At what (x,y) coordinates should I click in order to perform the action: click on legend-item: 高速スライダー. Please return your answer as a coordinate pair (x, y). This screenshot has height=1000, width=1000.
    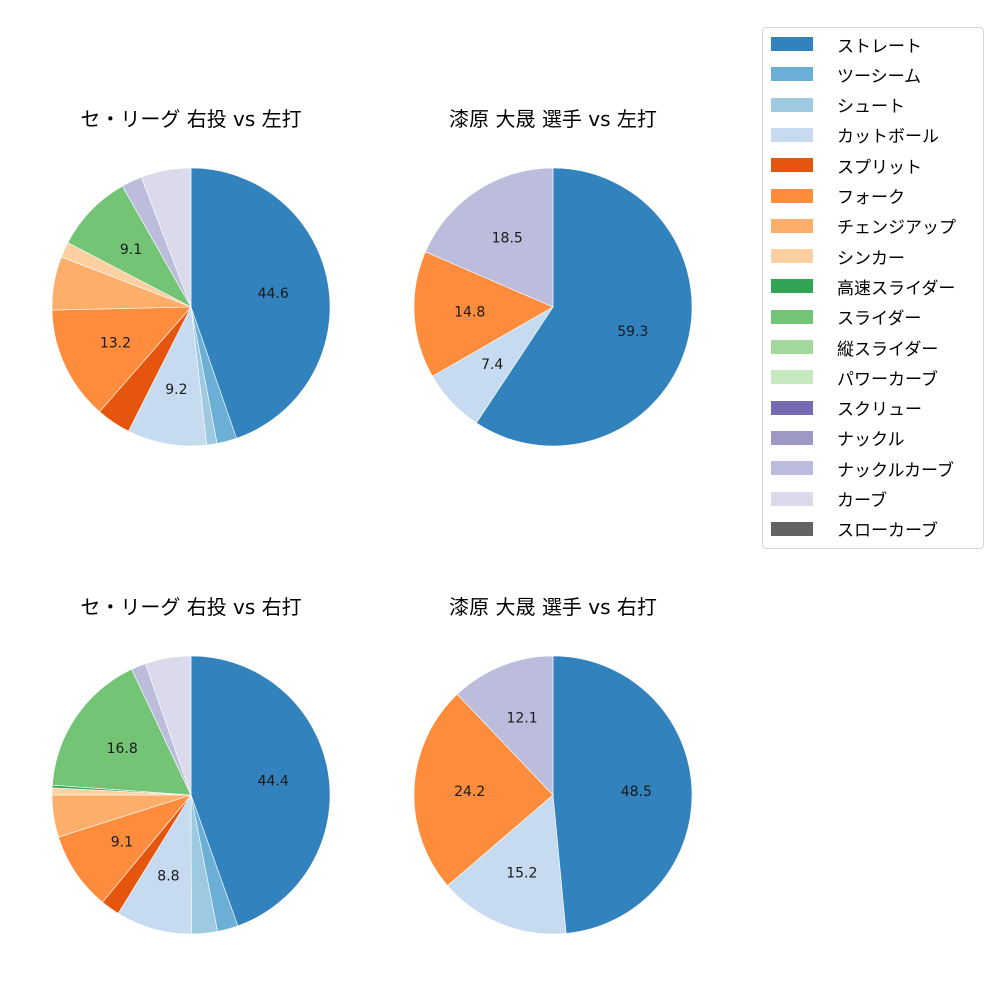
    Looking at the image, I should click on (863, 287).